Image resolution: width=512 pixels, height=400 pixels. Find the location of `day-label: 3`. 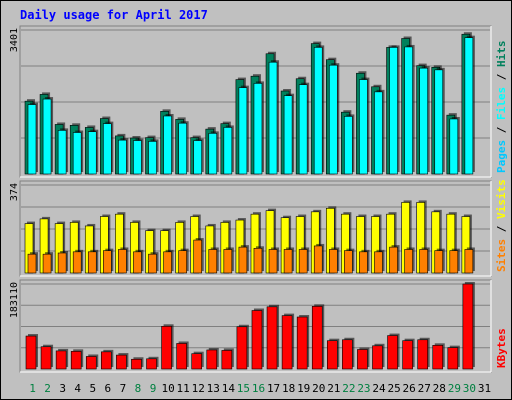

day-label: 3 is located at coordinates (62, 388).